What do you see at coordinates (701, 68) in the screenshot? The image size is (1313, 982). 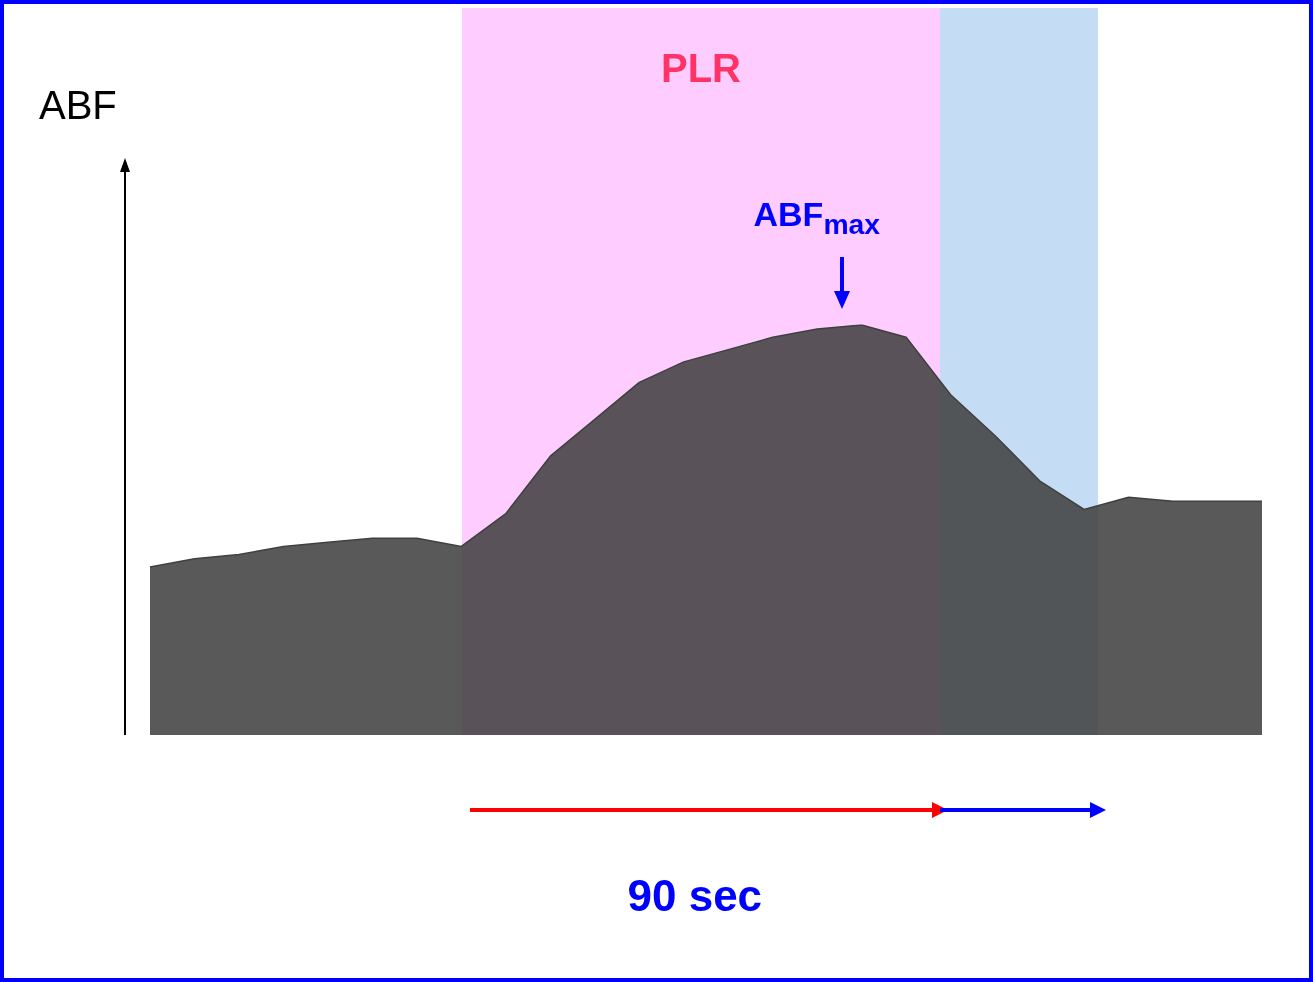 I see `text: PLR` at bounding box center [701, 68].